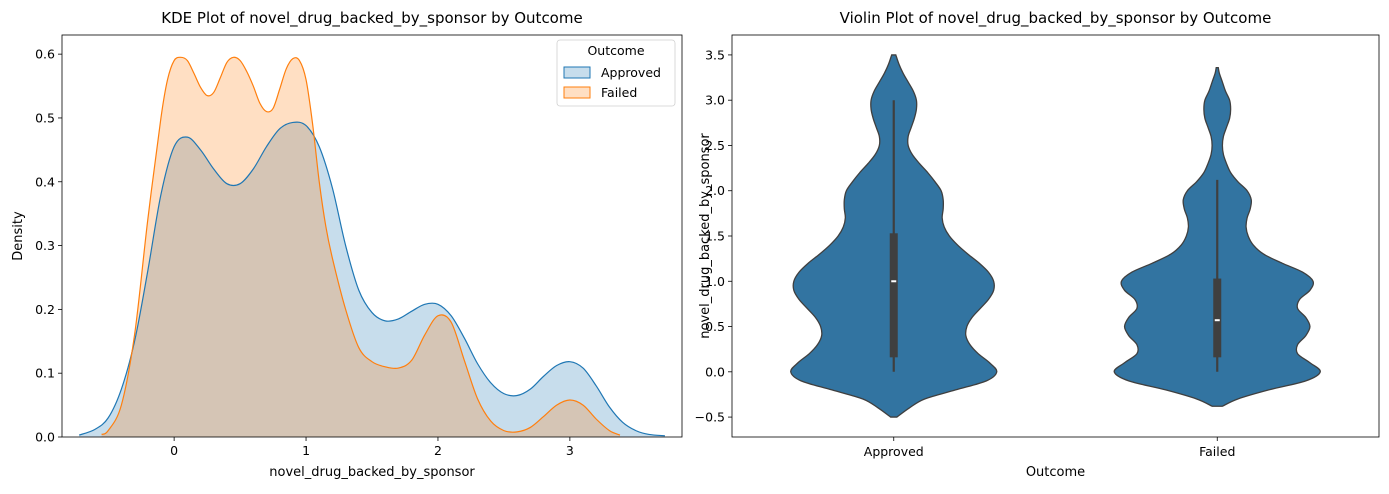 The image size is (1389, 494). Describe the element at coordinates (710, 417) in the screenshot. I see `violin-y-tick-label: −0.5` at that location.